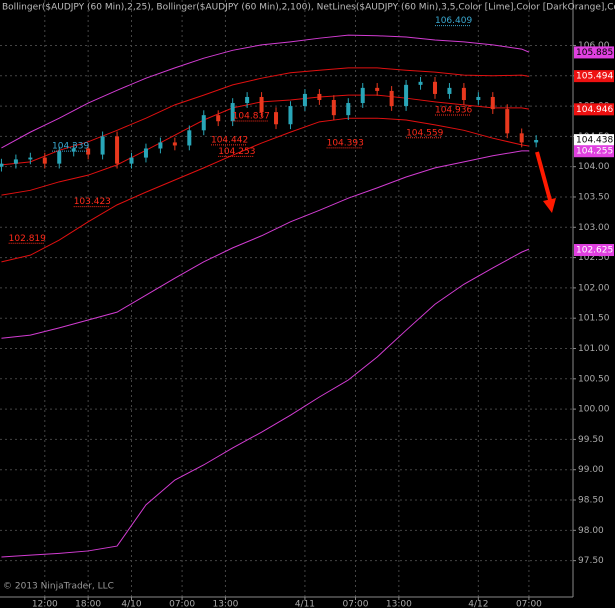  I want to click on level-label: 103.423, so click(92, 202).